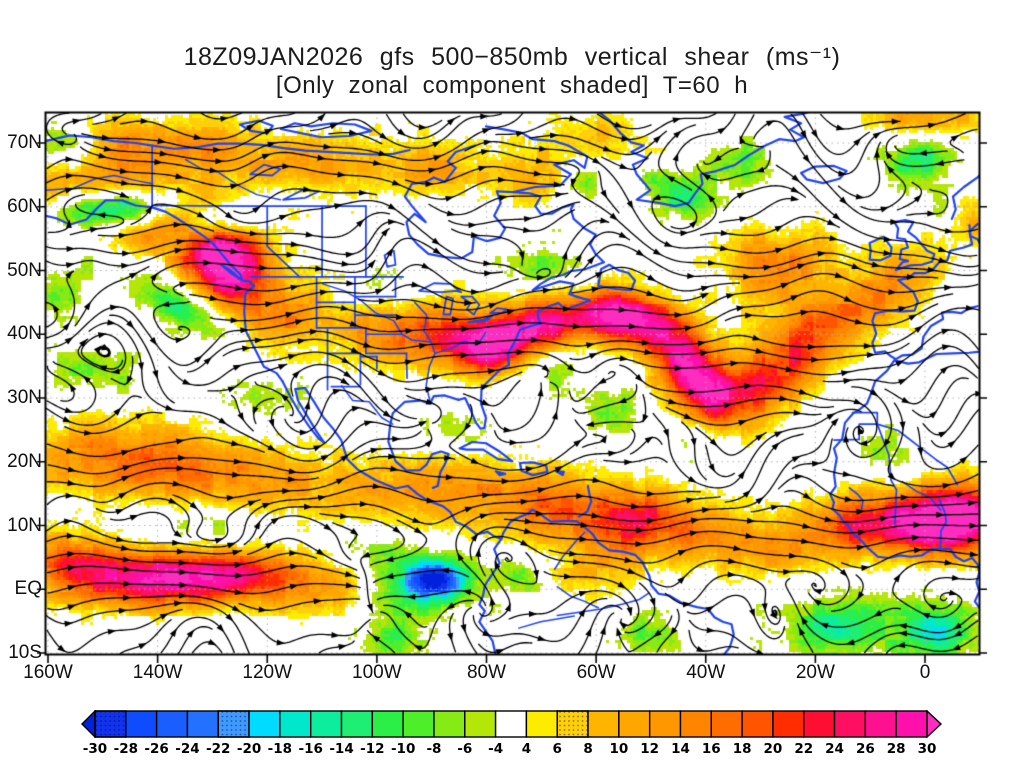 The height and width of the screenshot is (768, 1024). I want to click on colorbar-tick-label: -10, so click(403, 749).